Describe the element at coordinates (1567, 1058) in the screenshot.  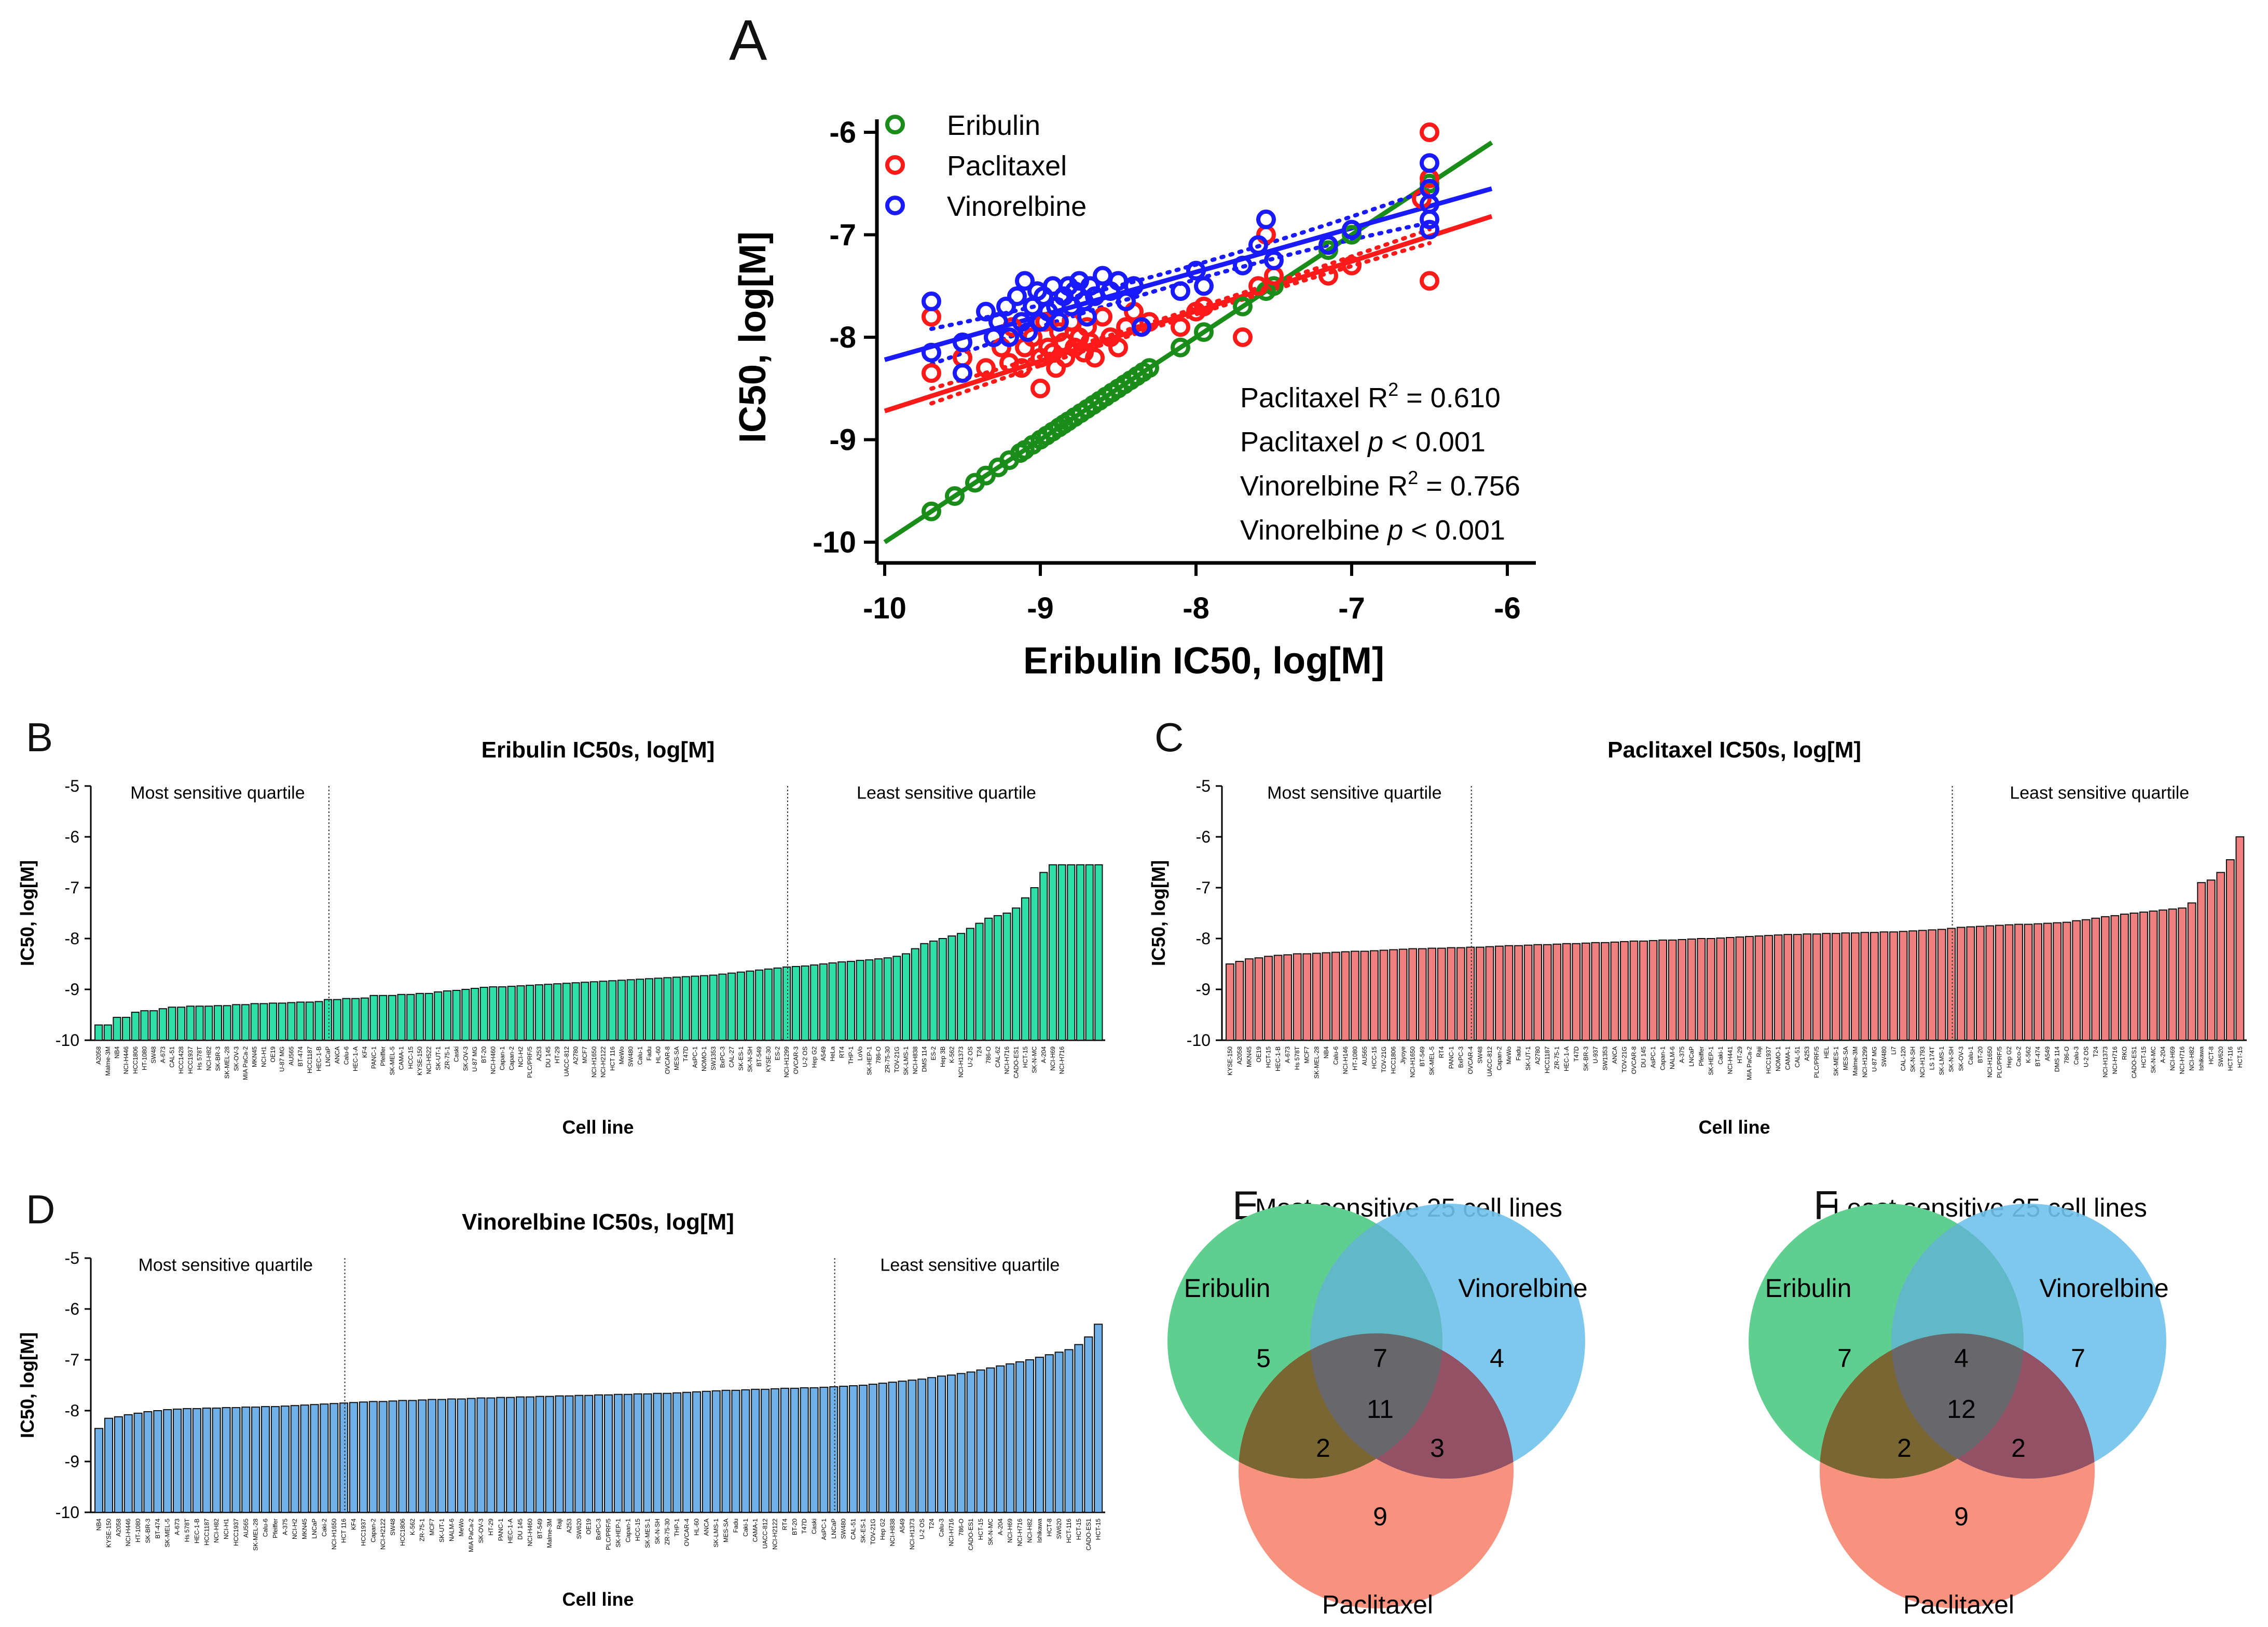
I see `category-label: HEC-1-A` at that location.